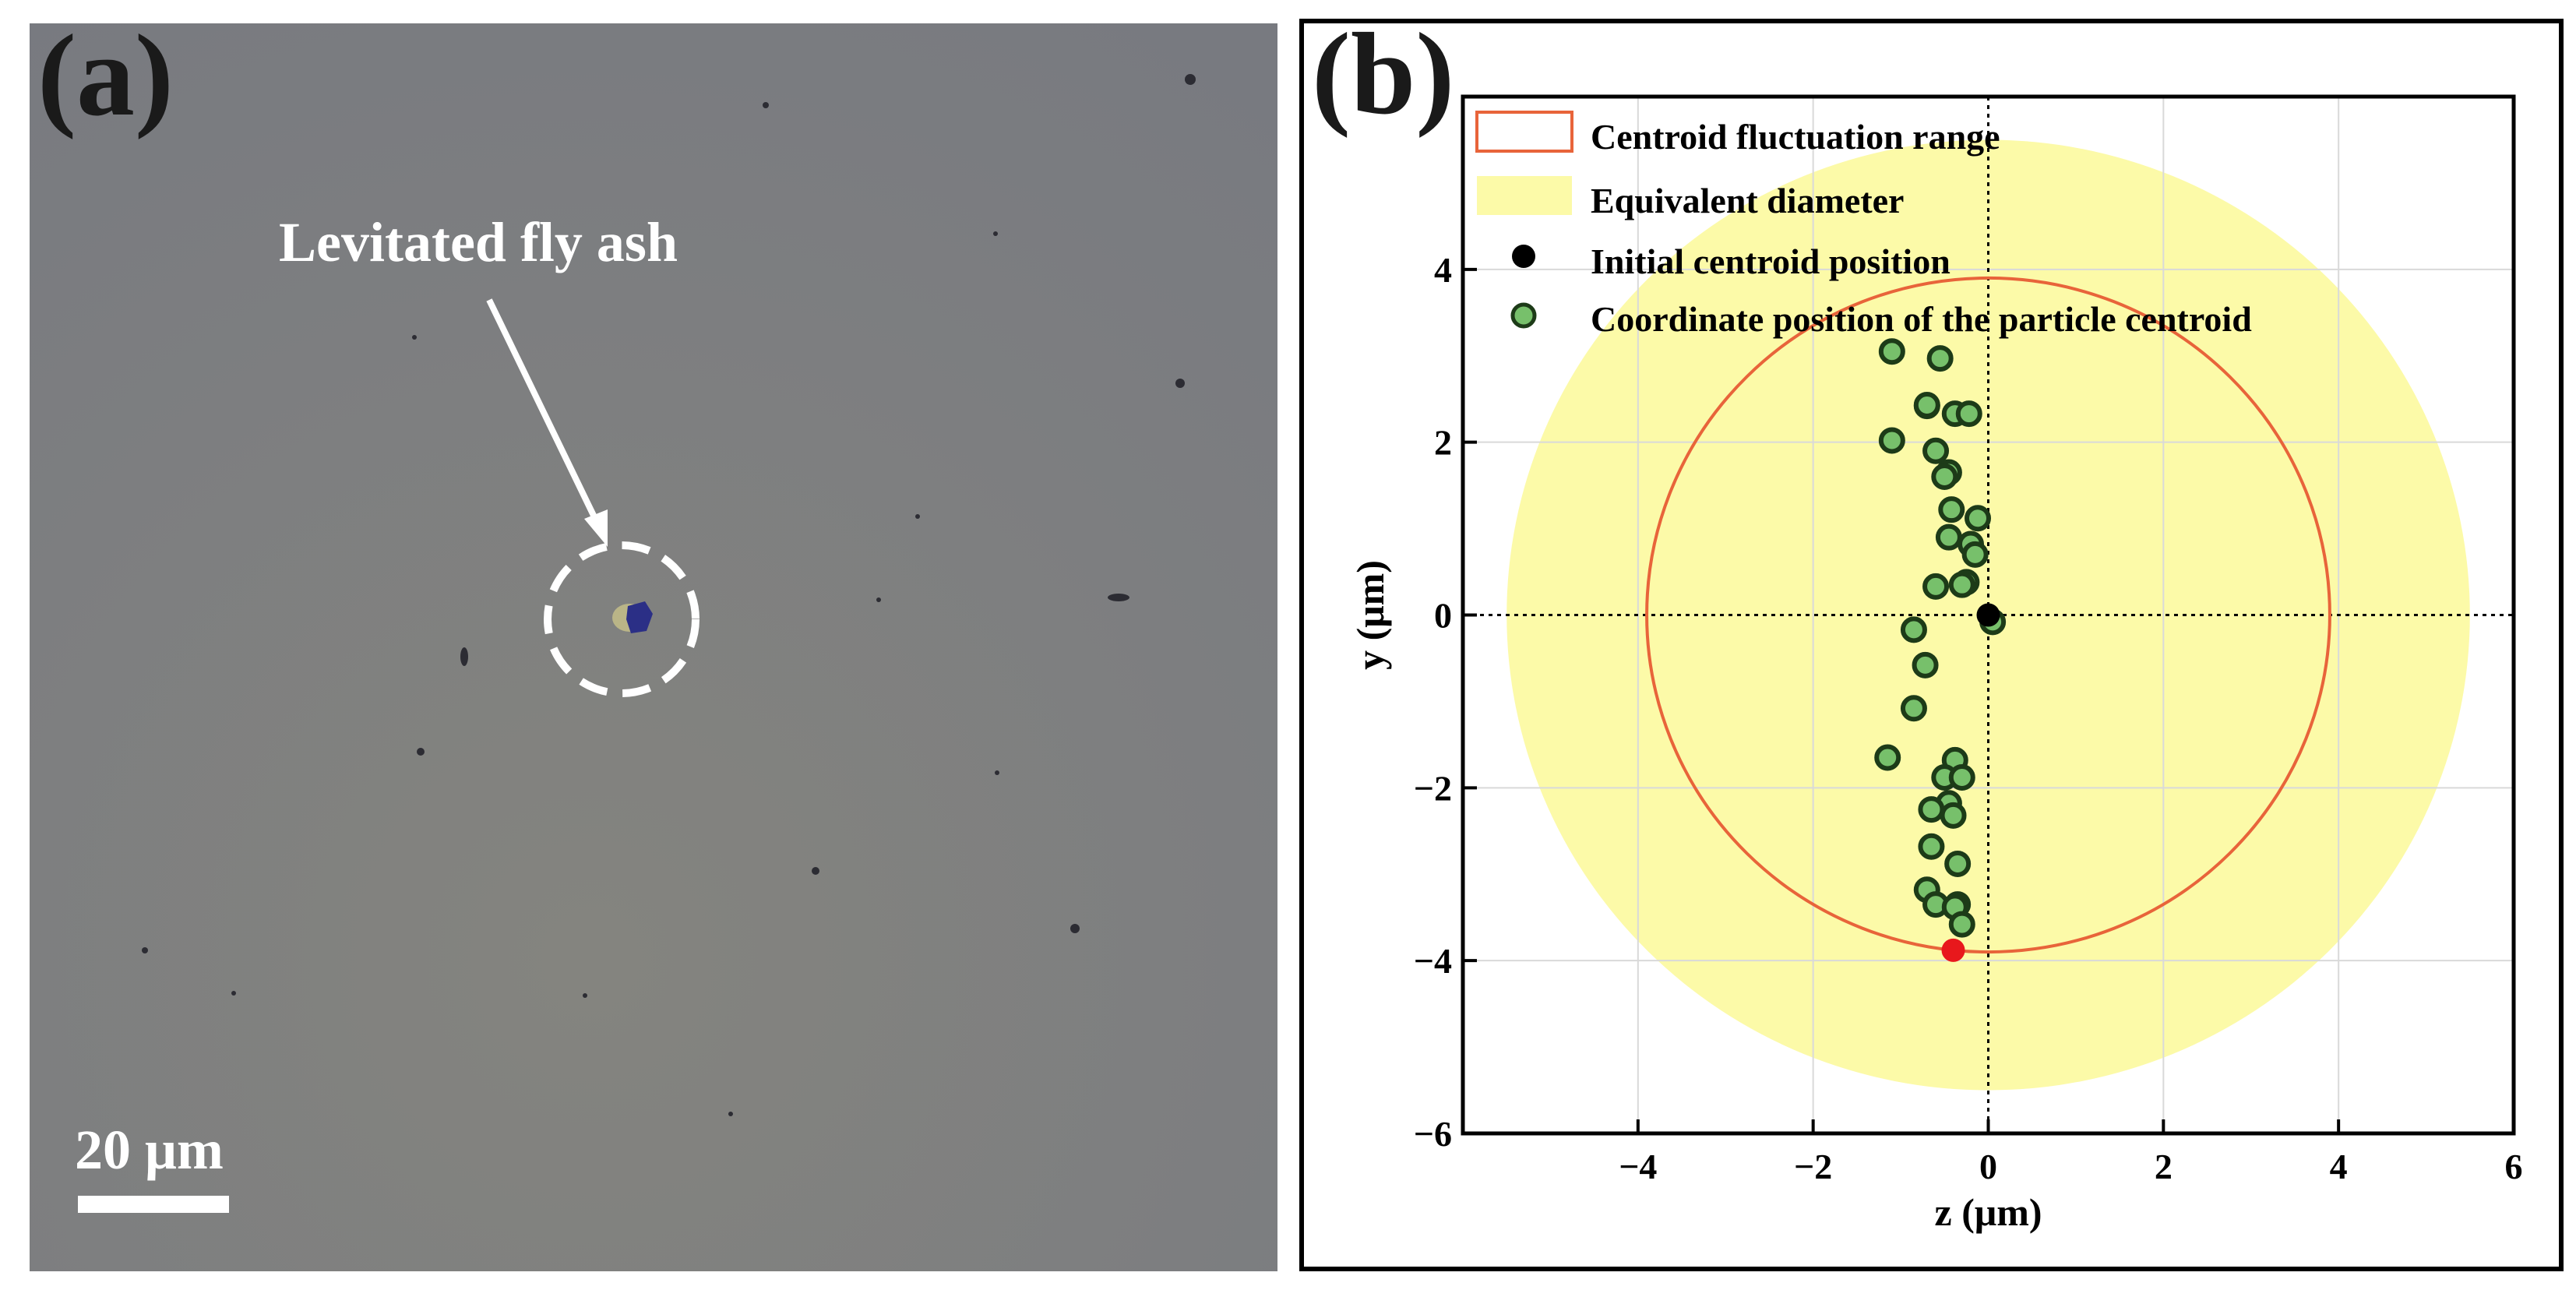  What do you see at coordinates (547, 422) in the screenshot?
I see `annotation-arrow` at bounding box center [547, 422].